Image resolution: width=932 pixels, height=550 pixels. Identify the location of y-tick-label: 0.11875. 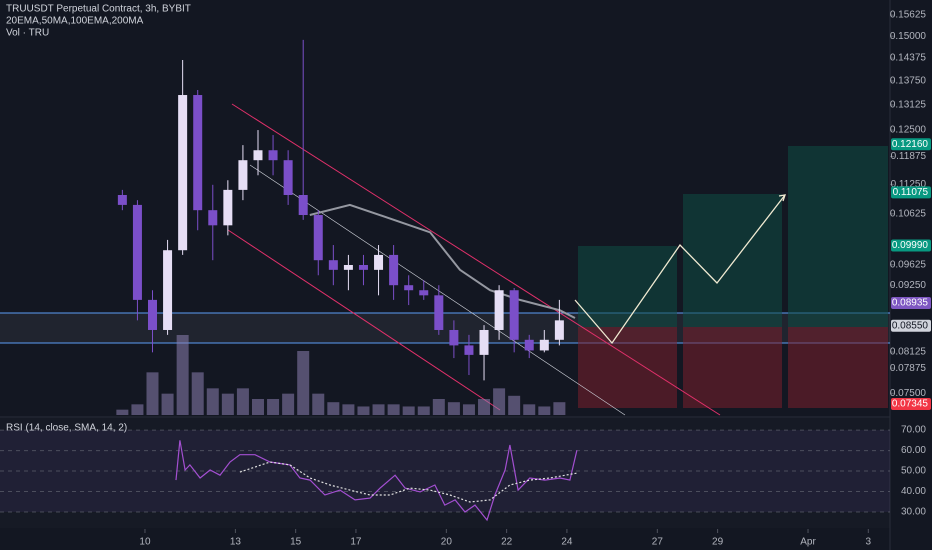
(909, 156).